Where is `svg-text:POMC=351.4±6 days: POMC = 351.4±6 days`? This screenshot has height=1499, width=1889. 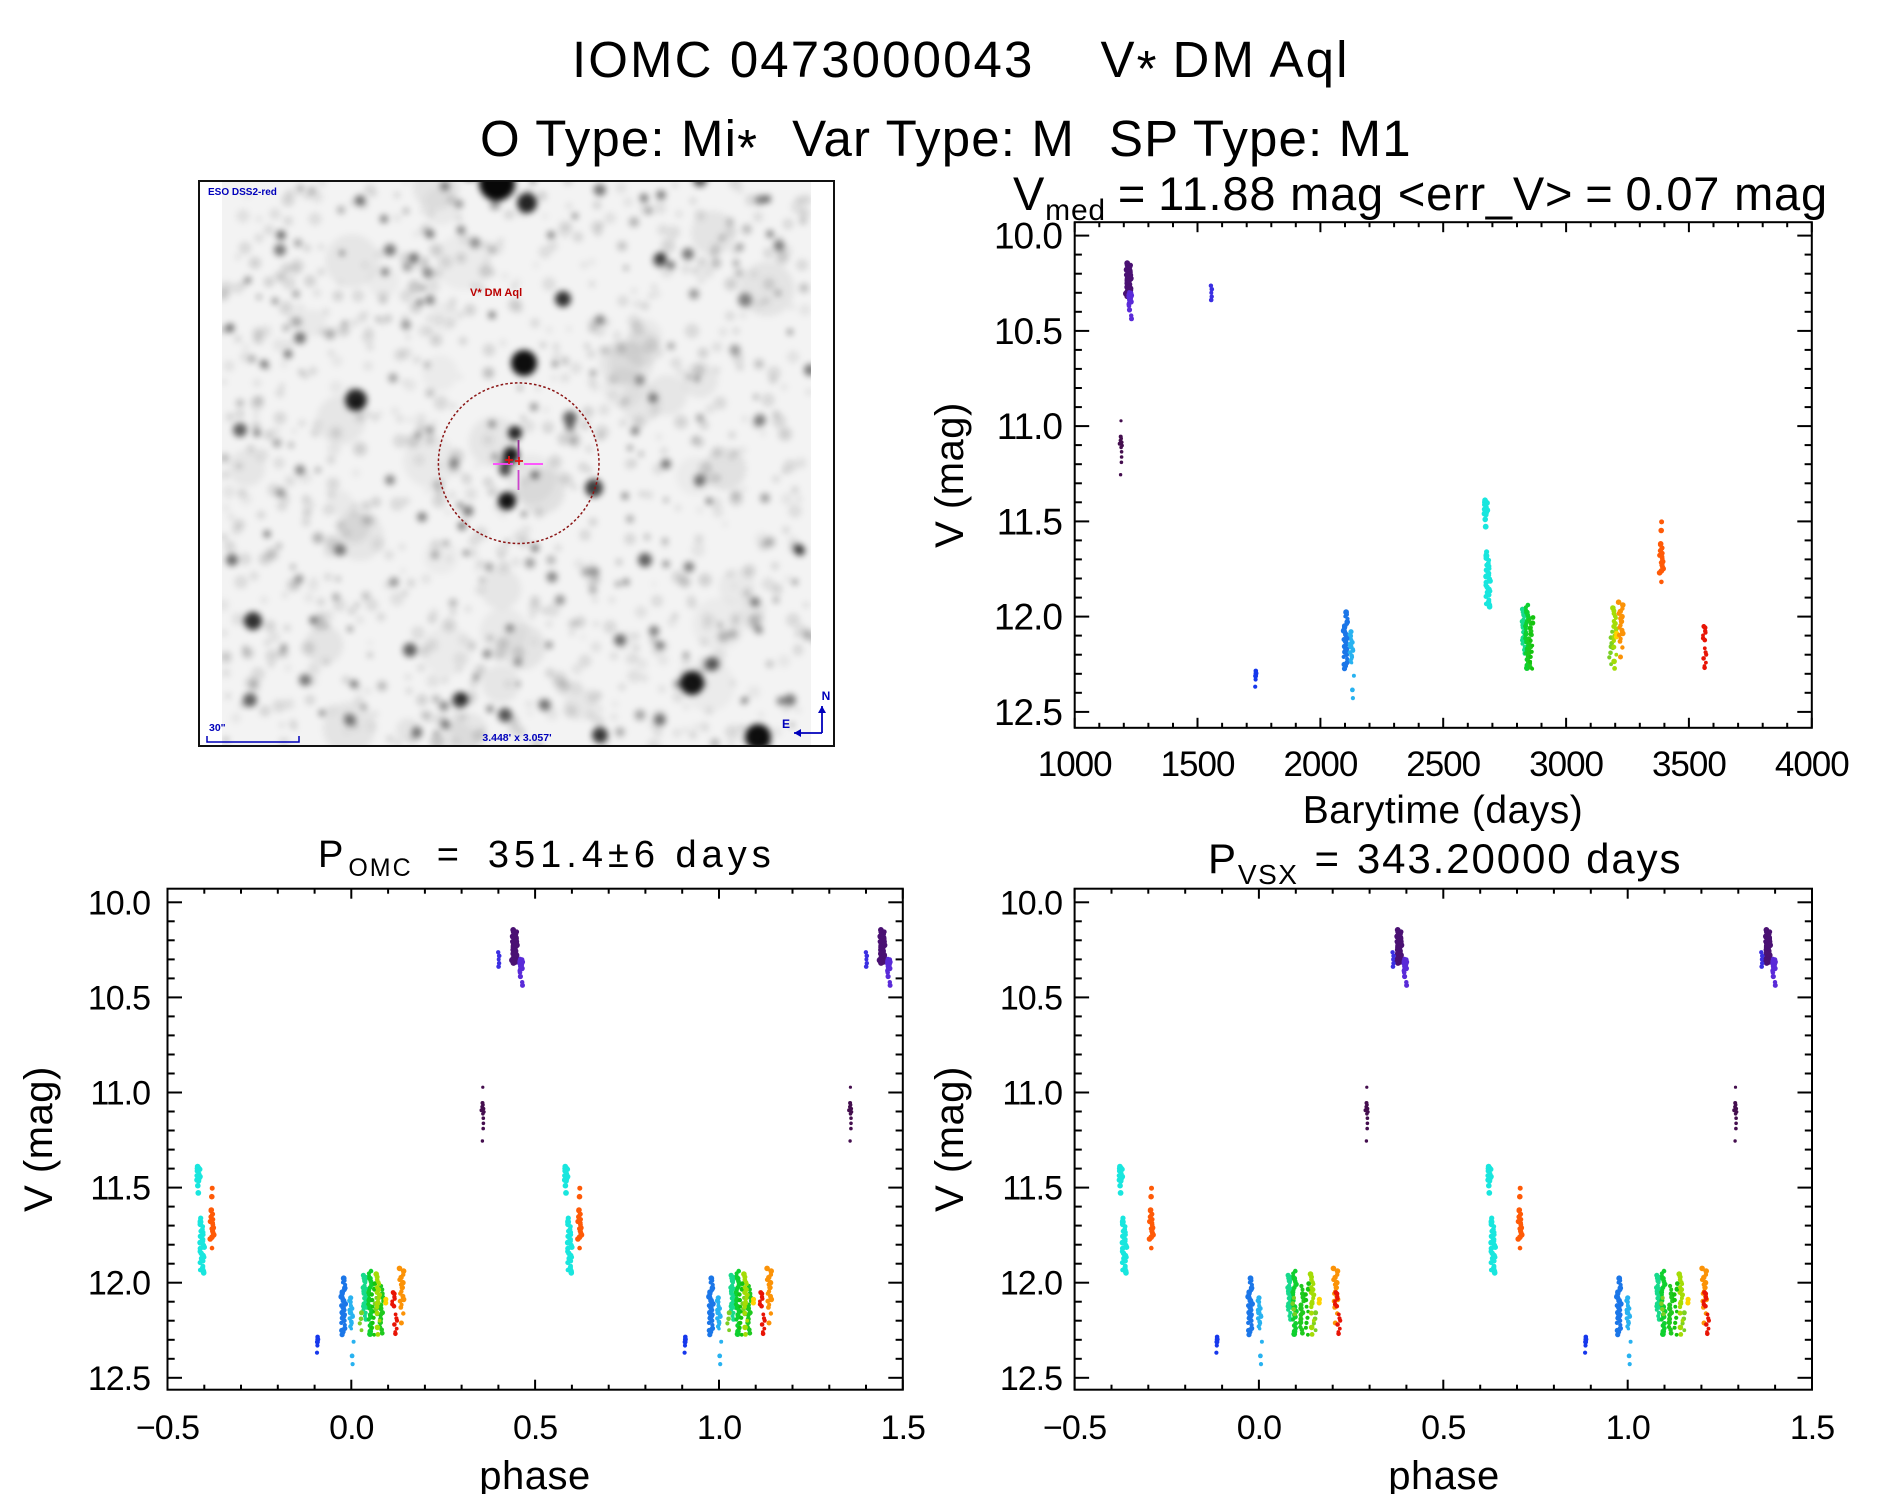
svg-text:POMC=351.4±6 days: POMC = 351.4±6 days is located at coordinates (547, 858).